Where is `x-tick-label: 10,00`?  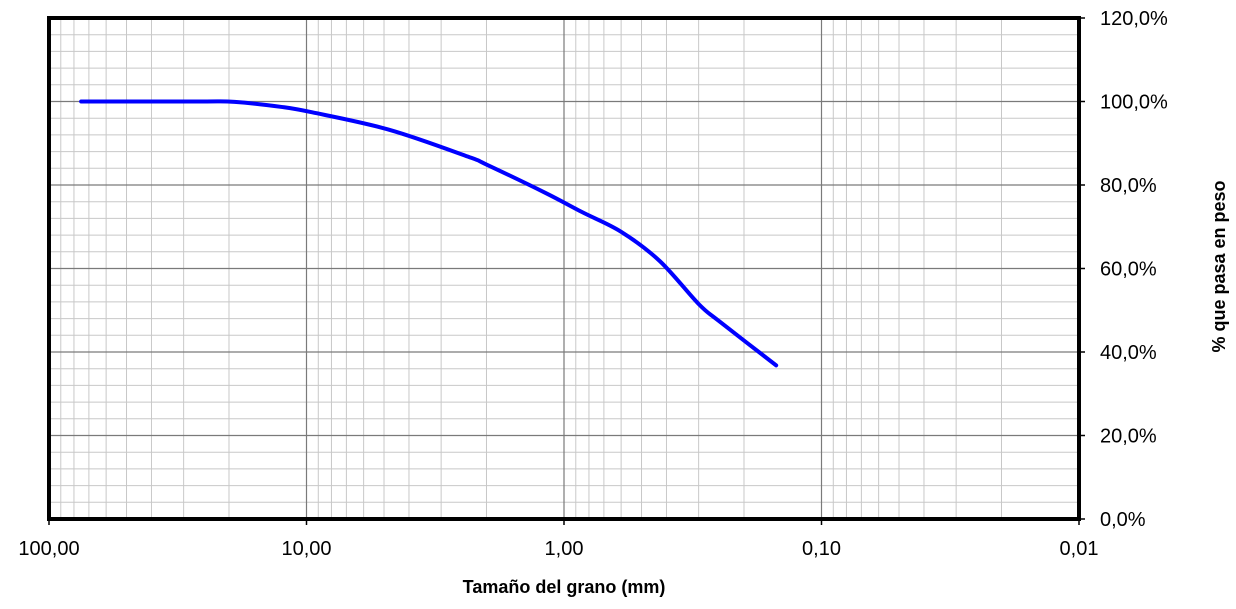
x-tick-label: 10,00 is located at coordinates (306, 549).